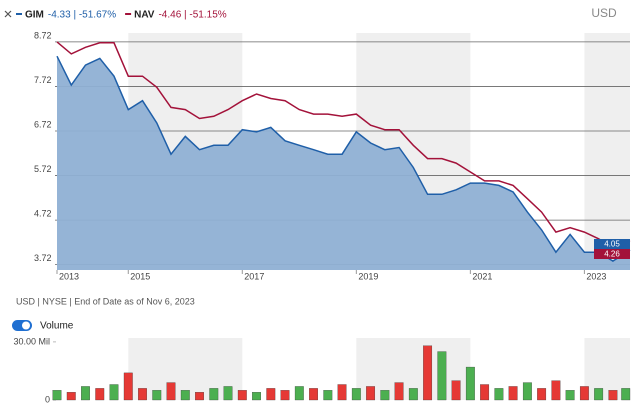 The image size is (640, 420). Describe the element at coordinates (192, 15) in the screenshot. I see `legend-change: -4.46 | -51.15%` at that location.